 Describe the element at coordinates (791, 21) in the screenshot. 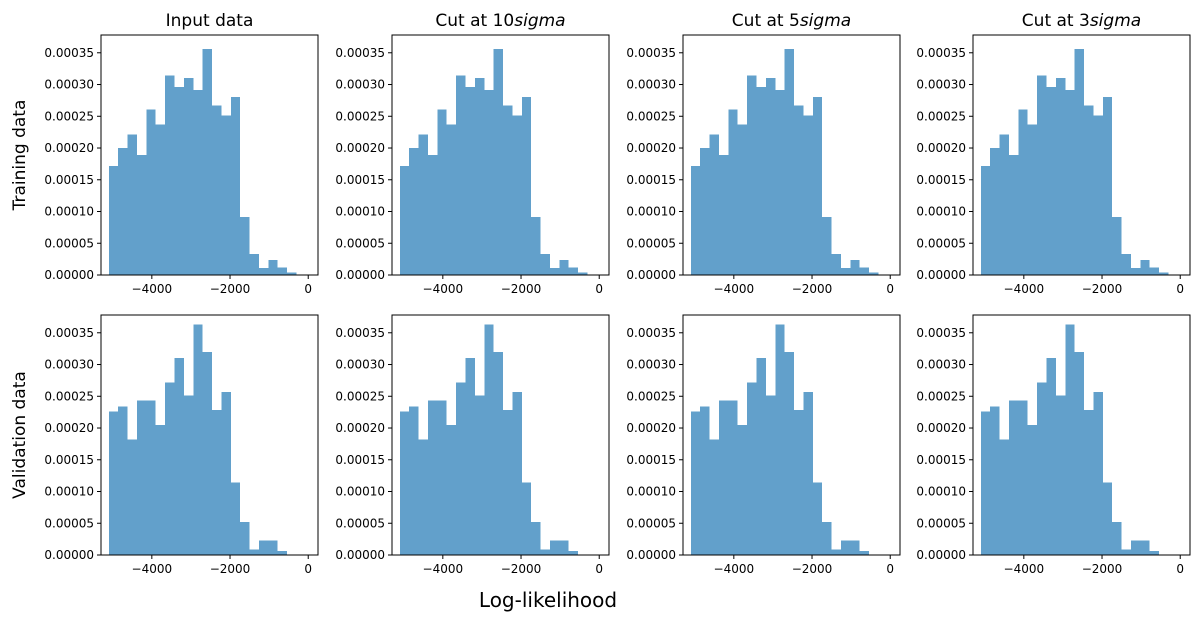

I see `panel-title: Cut at 5sigma` at that location.